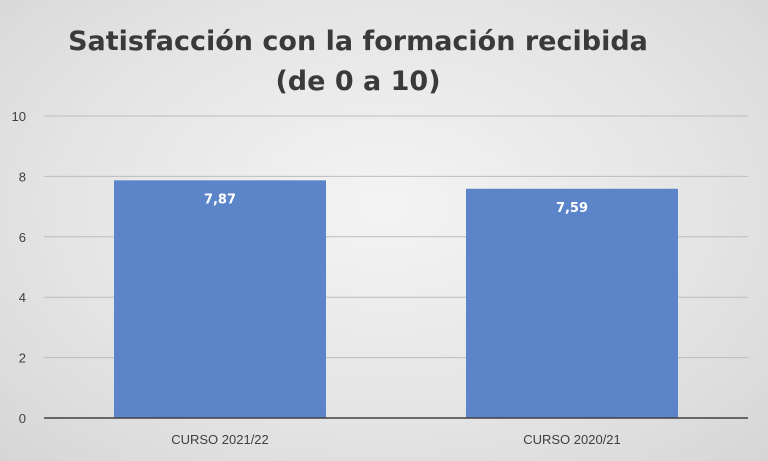 This screenshot has height=461, width=768. I want to click on y-tick-label: 0, so click(22, 418).